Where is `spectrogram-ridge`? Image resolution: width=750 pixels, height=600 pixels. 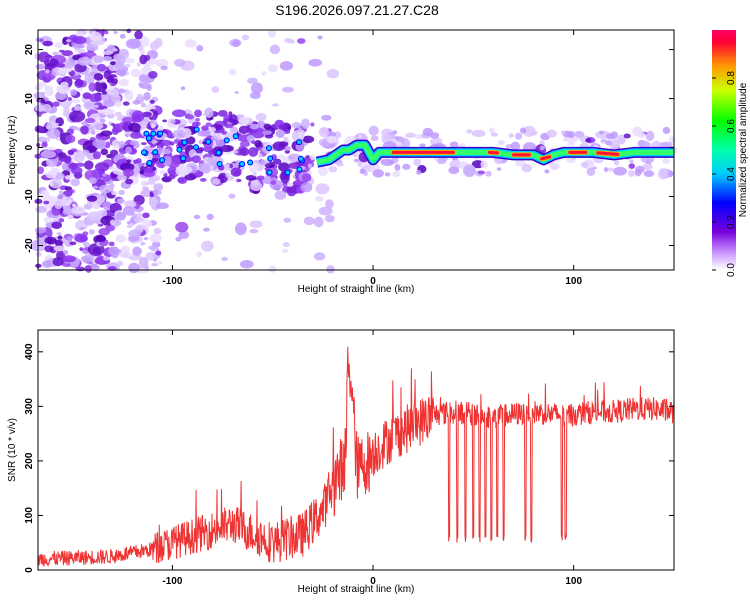 spectrogram-ridge is located at coordinates (494, 153).